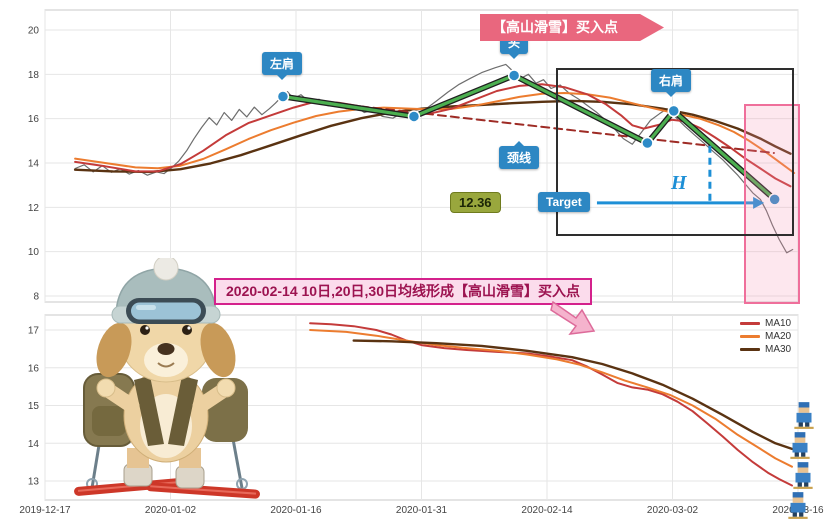 Image resolution: width=836 pixels, height=520 pixels. Describe the element at coordinates (166, 269) in the screenshot. I see `pompom` at that location.